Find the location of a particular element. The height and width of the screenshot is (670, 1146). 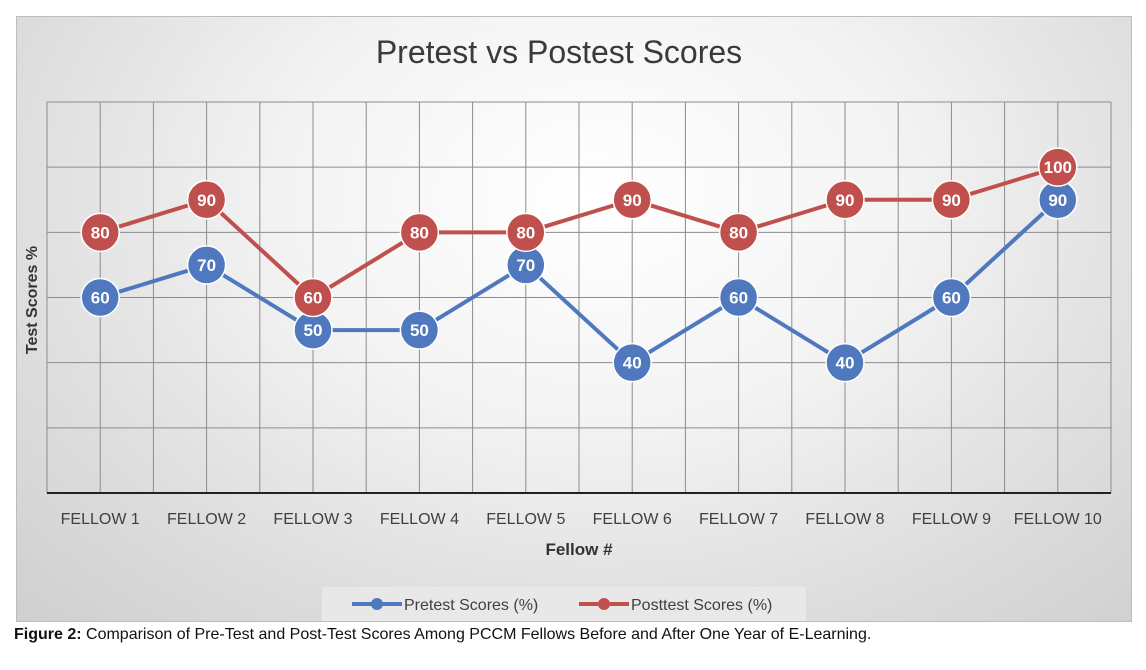

x-tick-label: FELLOW 2 is located at coordinates (206, 519).